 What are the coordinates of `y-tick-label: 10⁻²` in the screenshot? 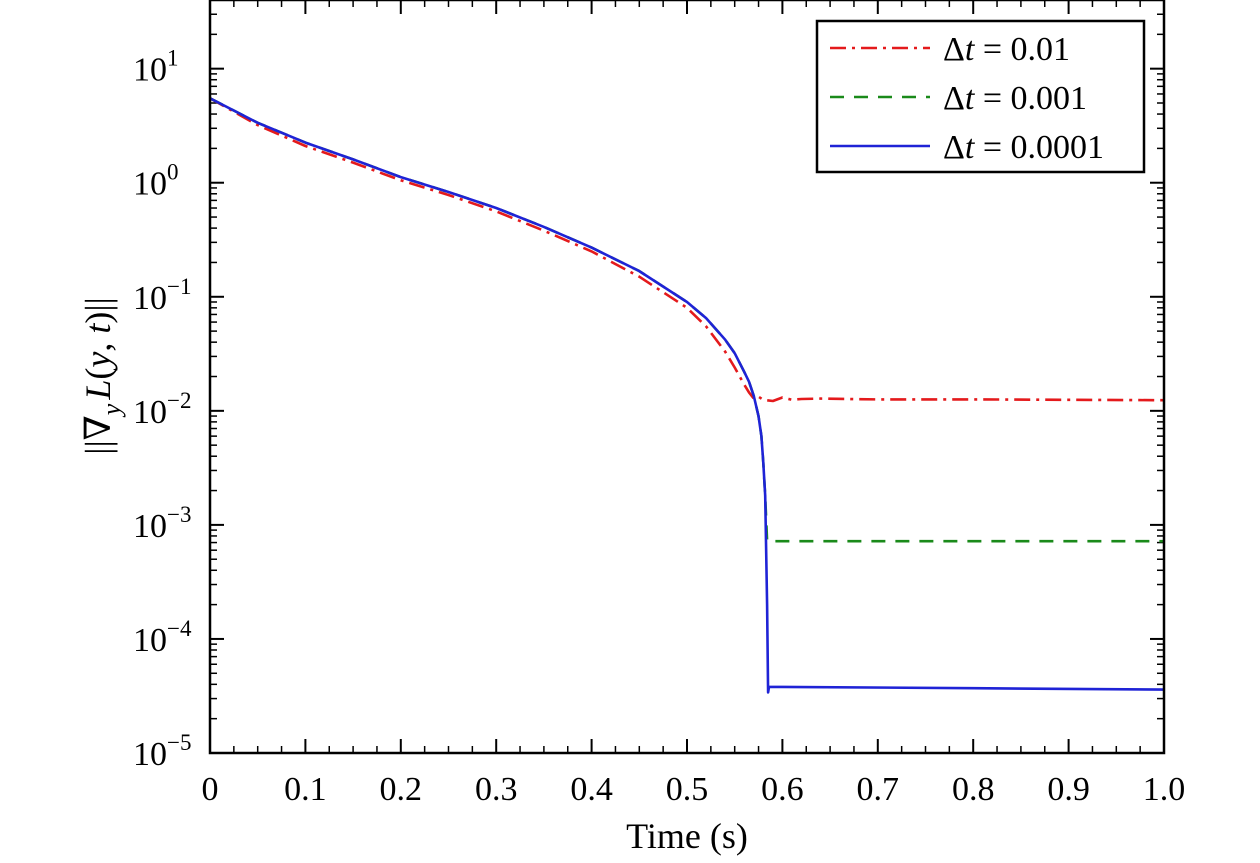 It's located at (162, 409).